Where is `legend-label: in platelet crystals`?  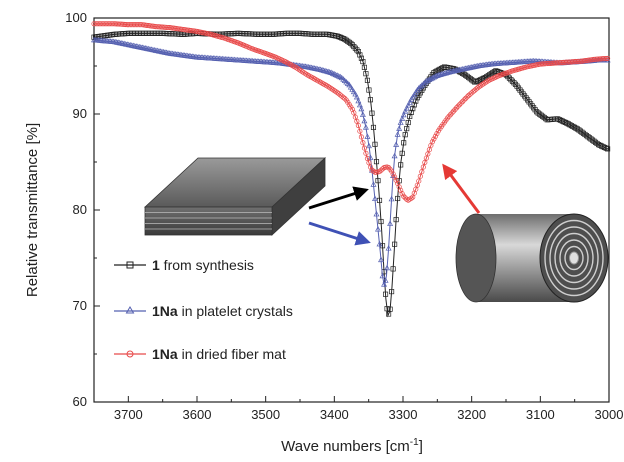
legend-label: in platelet crystals is located at coordinates (235, 311).